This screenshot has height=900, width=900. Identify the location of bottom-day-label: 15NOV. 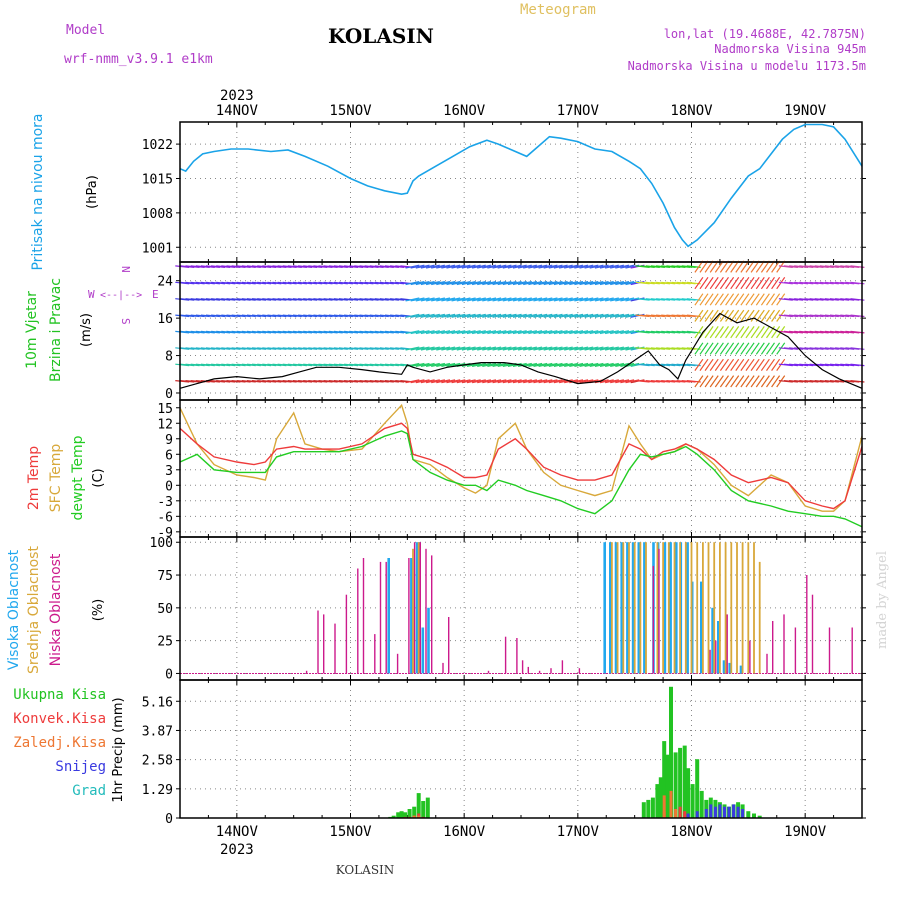
(350, 832).